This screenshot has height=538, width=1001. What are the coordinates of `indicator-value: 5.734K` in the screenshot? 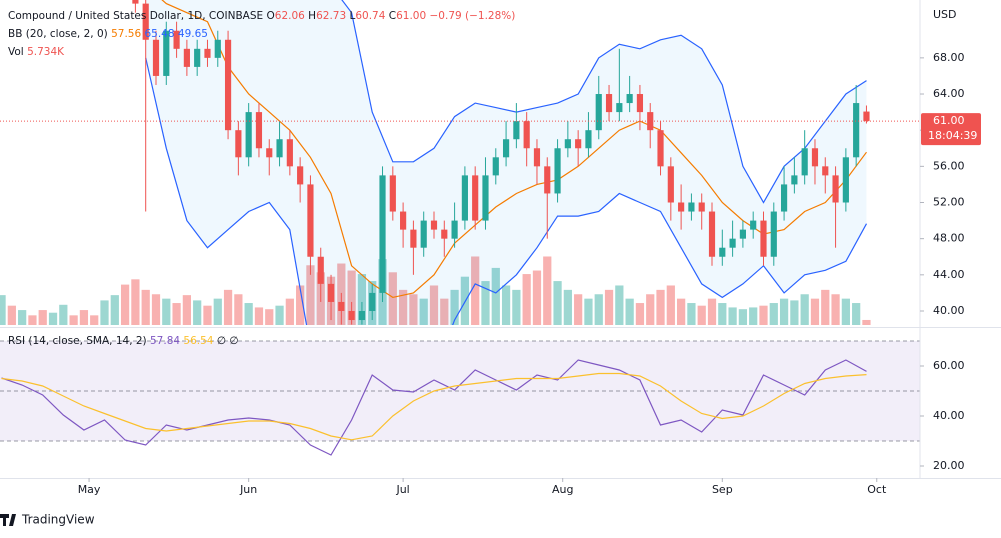 It's located at (46, 52).